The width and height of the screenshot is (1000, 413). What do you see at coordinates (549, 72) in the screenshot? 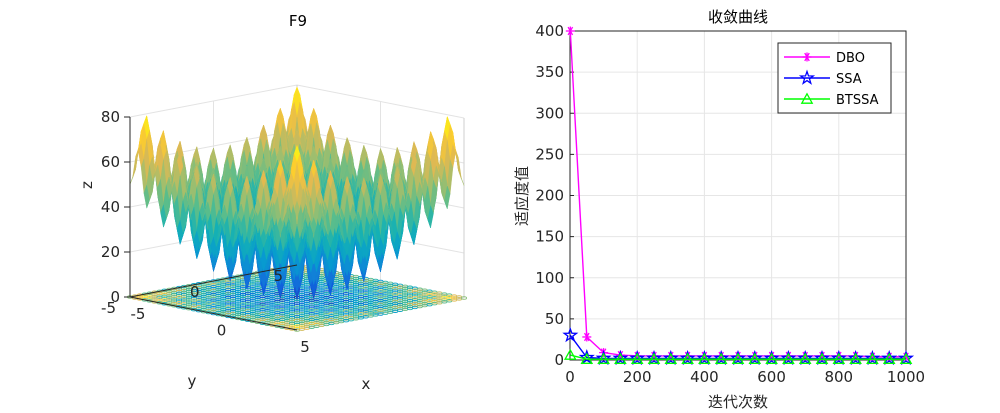
I see `convergence-y-tick-label: 350` at bounding box center [549, 72].